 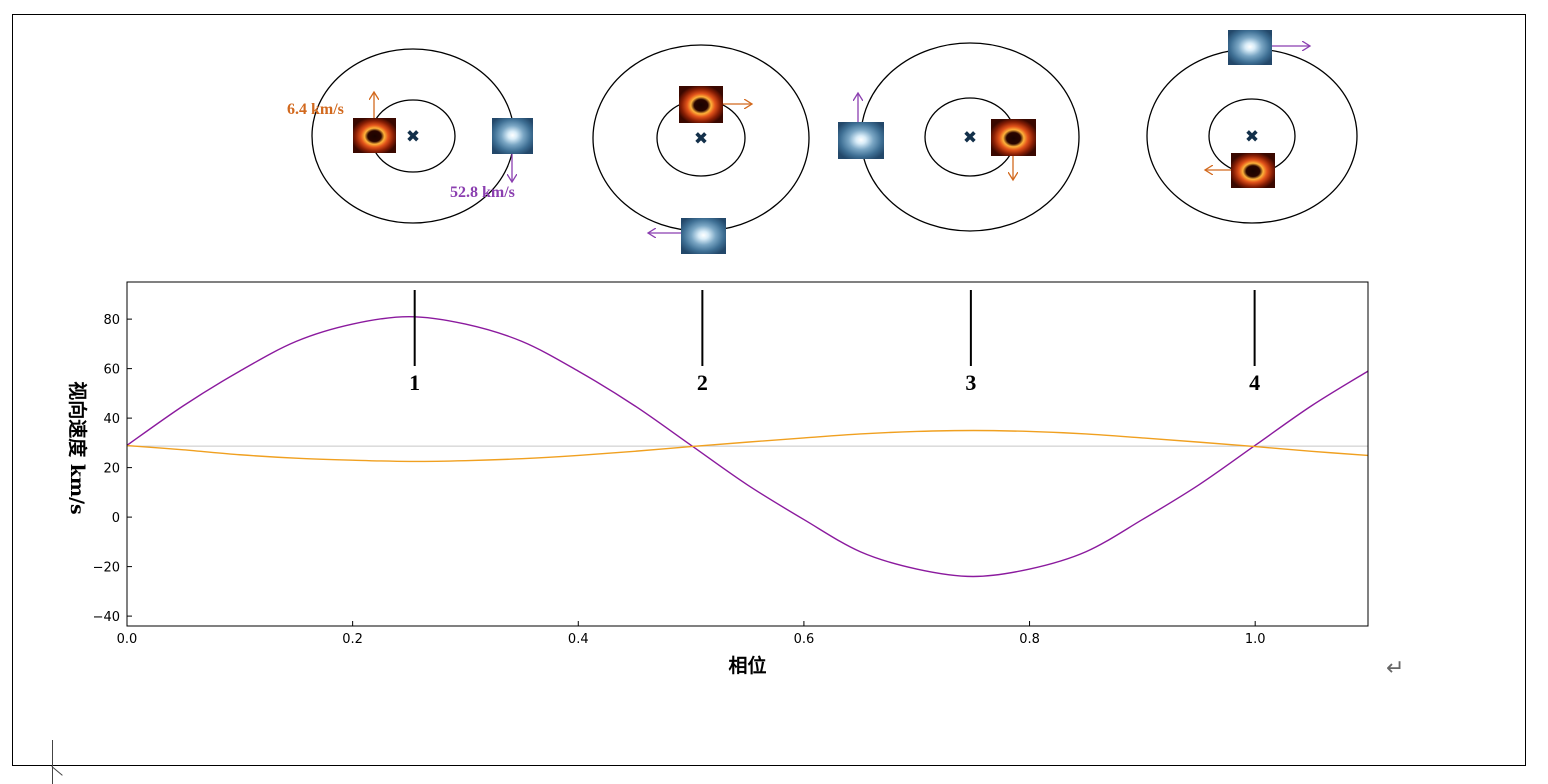 I want to click on x-tick-label: 0.8, so click(x=1029, y=639).